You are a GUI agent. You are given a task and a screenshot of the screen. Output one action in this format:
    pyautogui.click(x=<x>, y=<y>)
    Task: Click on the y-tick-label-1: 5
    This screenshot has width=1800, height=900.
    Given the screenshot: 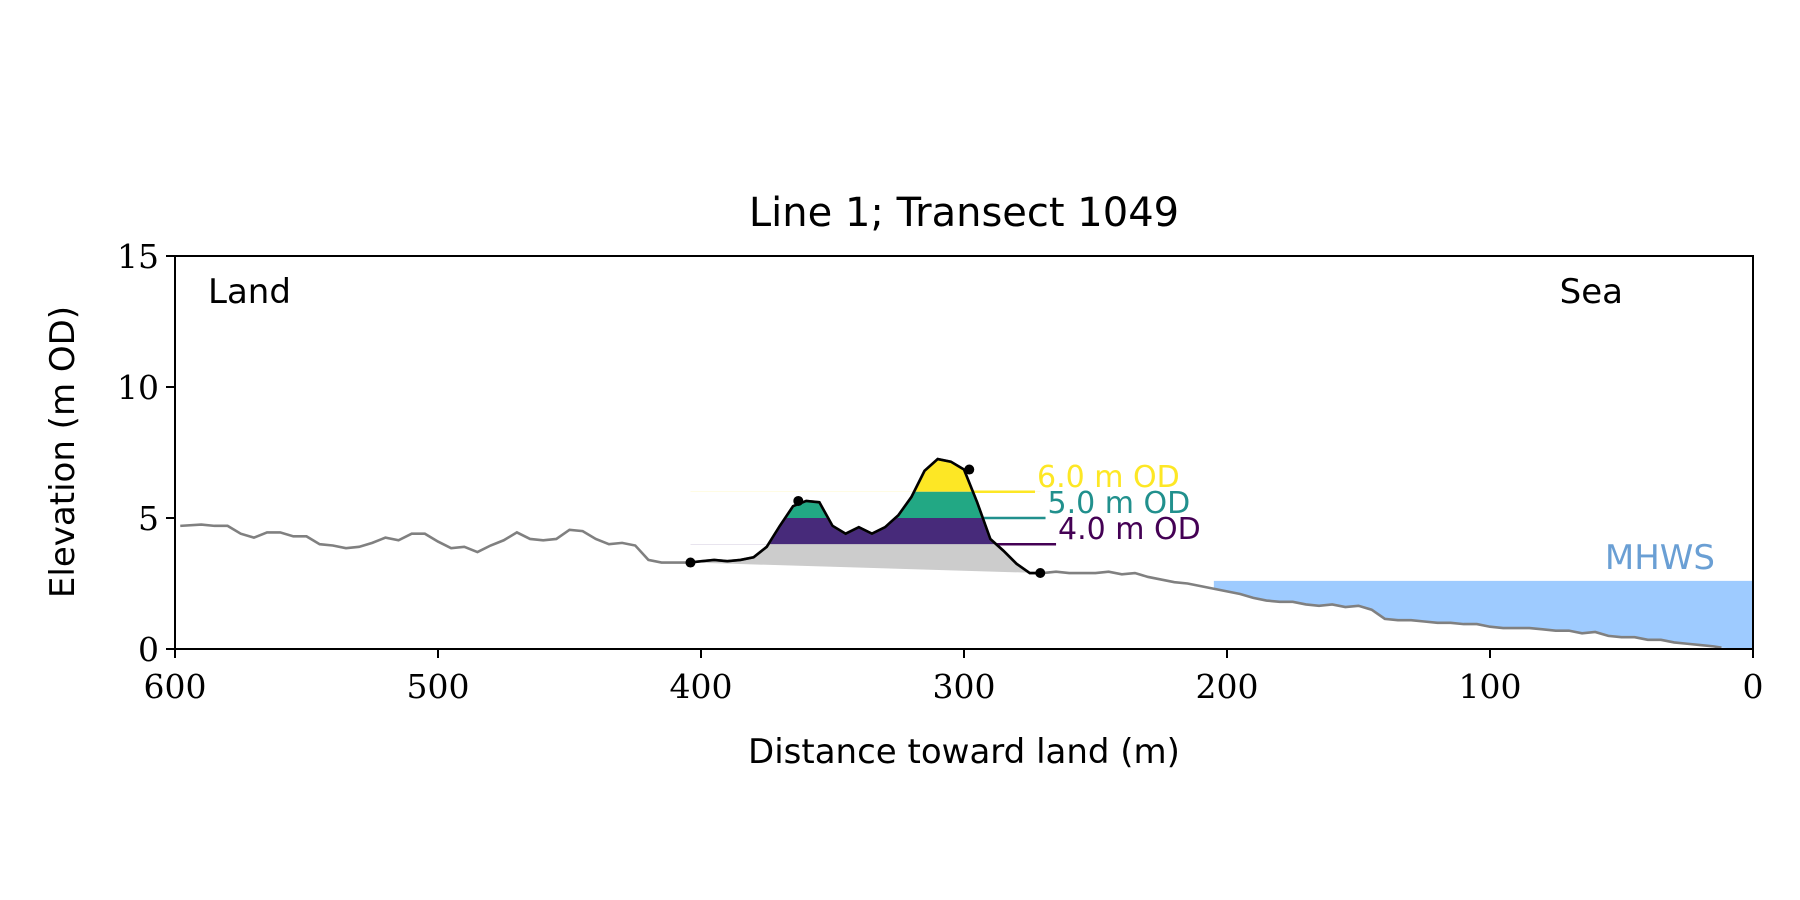 What is the action you would take?
    pyautogui.click(x=148, y=518)
    